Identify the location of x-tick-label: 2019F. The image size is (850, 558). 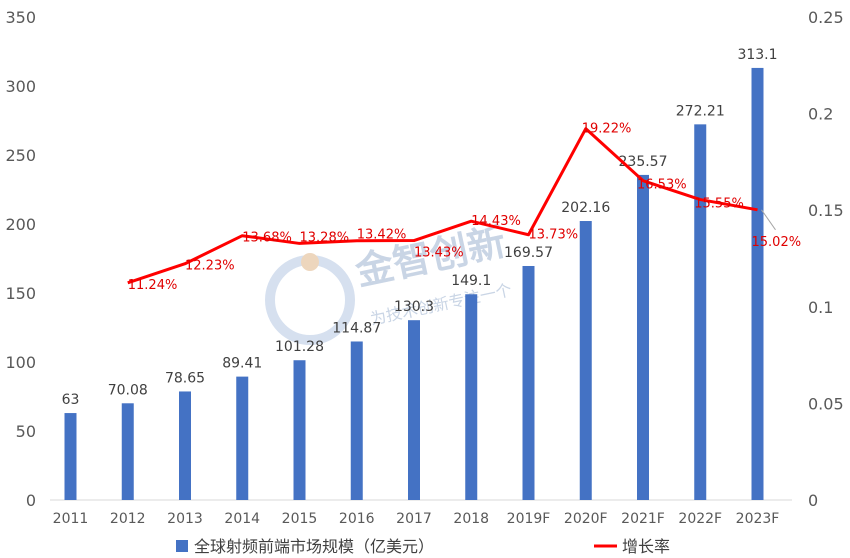
(529, 519).